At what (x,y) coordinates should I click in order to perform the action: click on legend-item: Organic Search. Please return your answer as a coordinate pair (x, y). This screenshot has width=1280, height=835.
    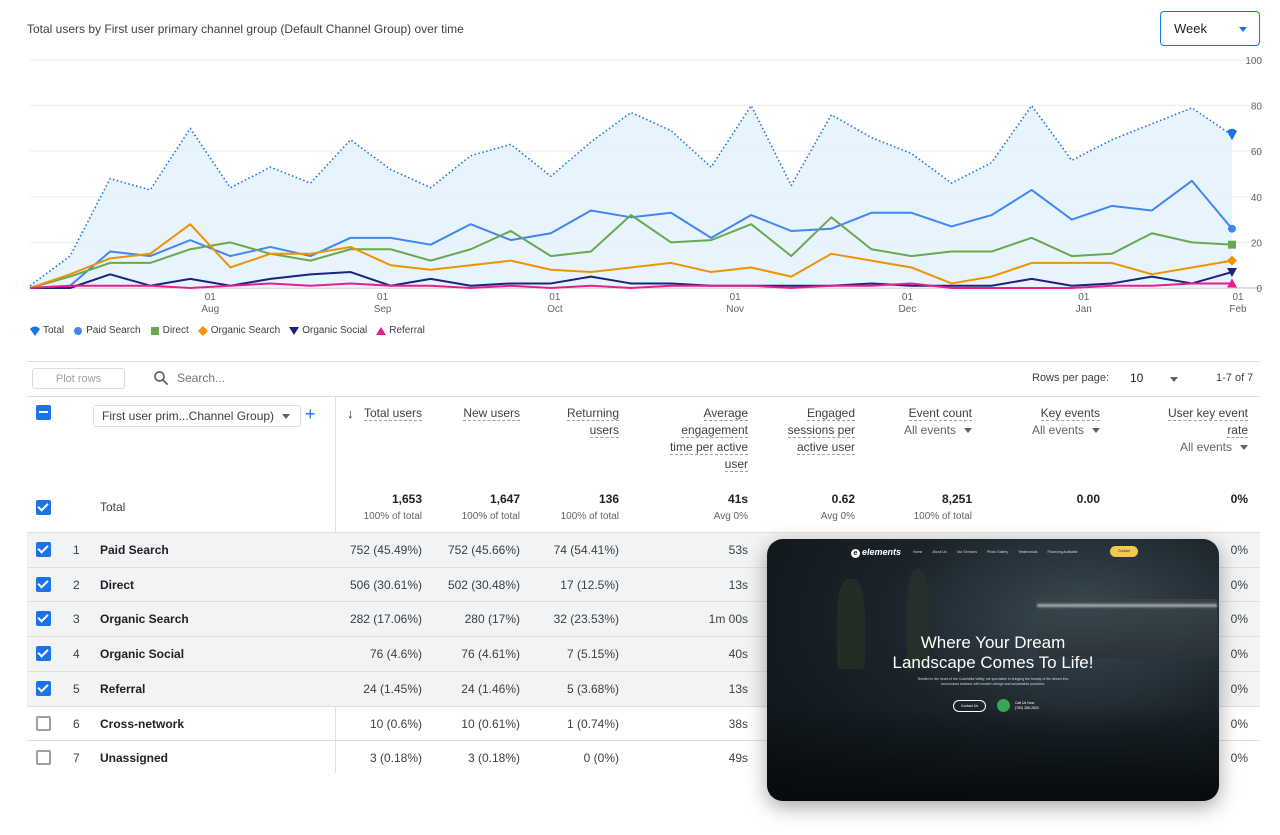
    Looking at the image, I should click on (238, 330).